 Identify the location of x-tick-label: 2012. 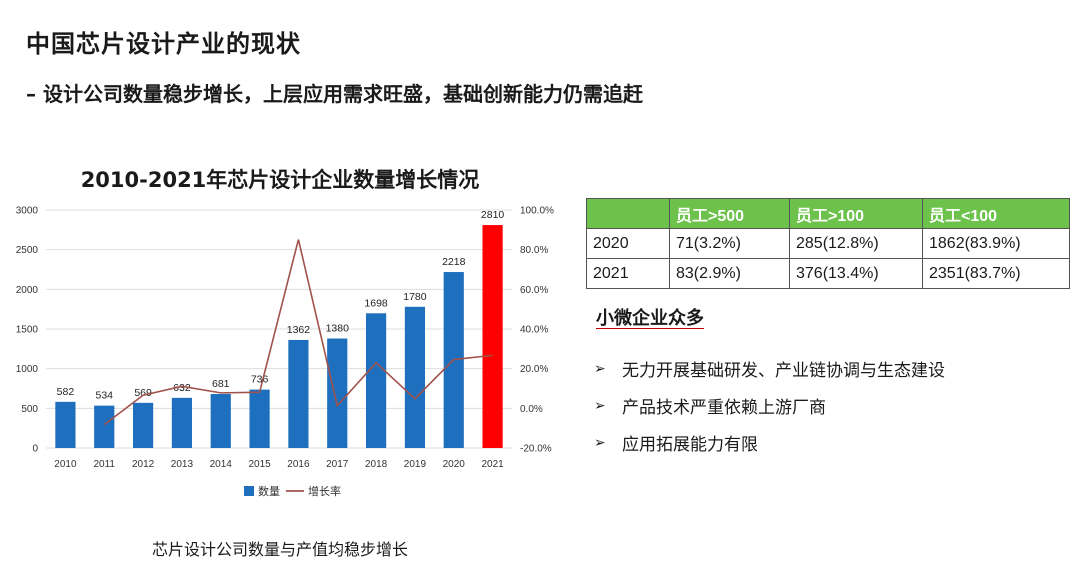
(143, 464).